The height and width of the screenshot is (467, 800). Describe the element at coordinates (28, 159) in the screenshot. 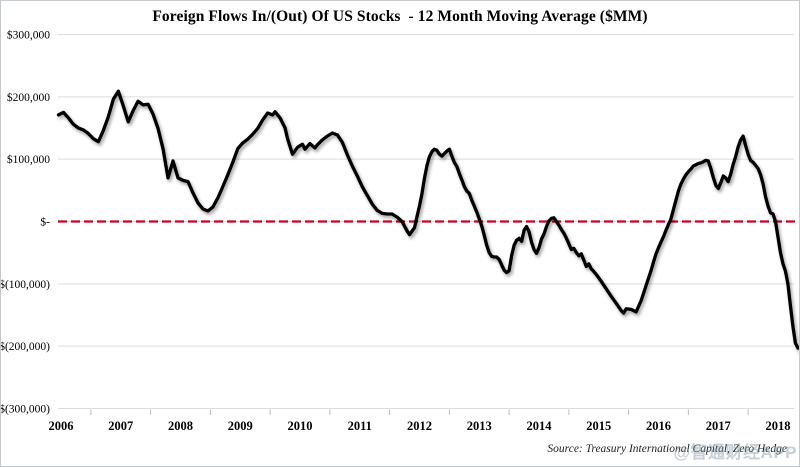

I see `y-tick-label: $100,000` at that location.